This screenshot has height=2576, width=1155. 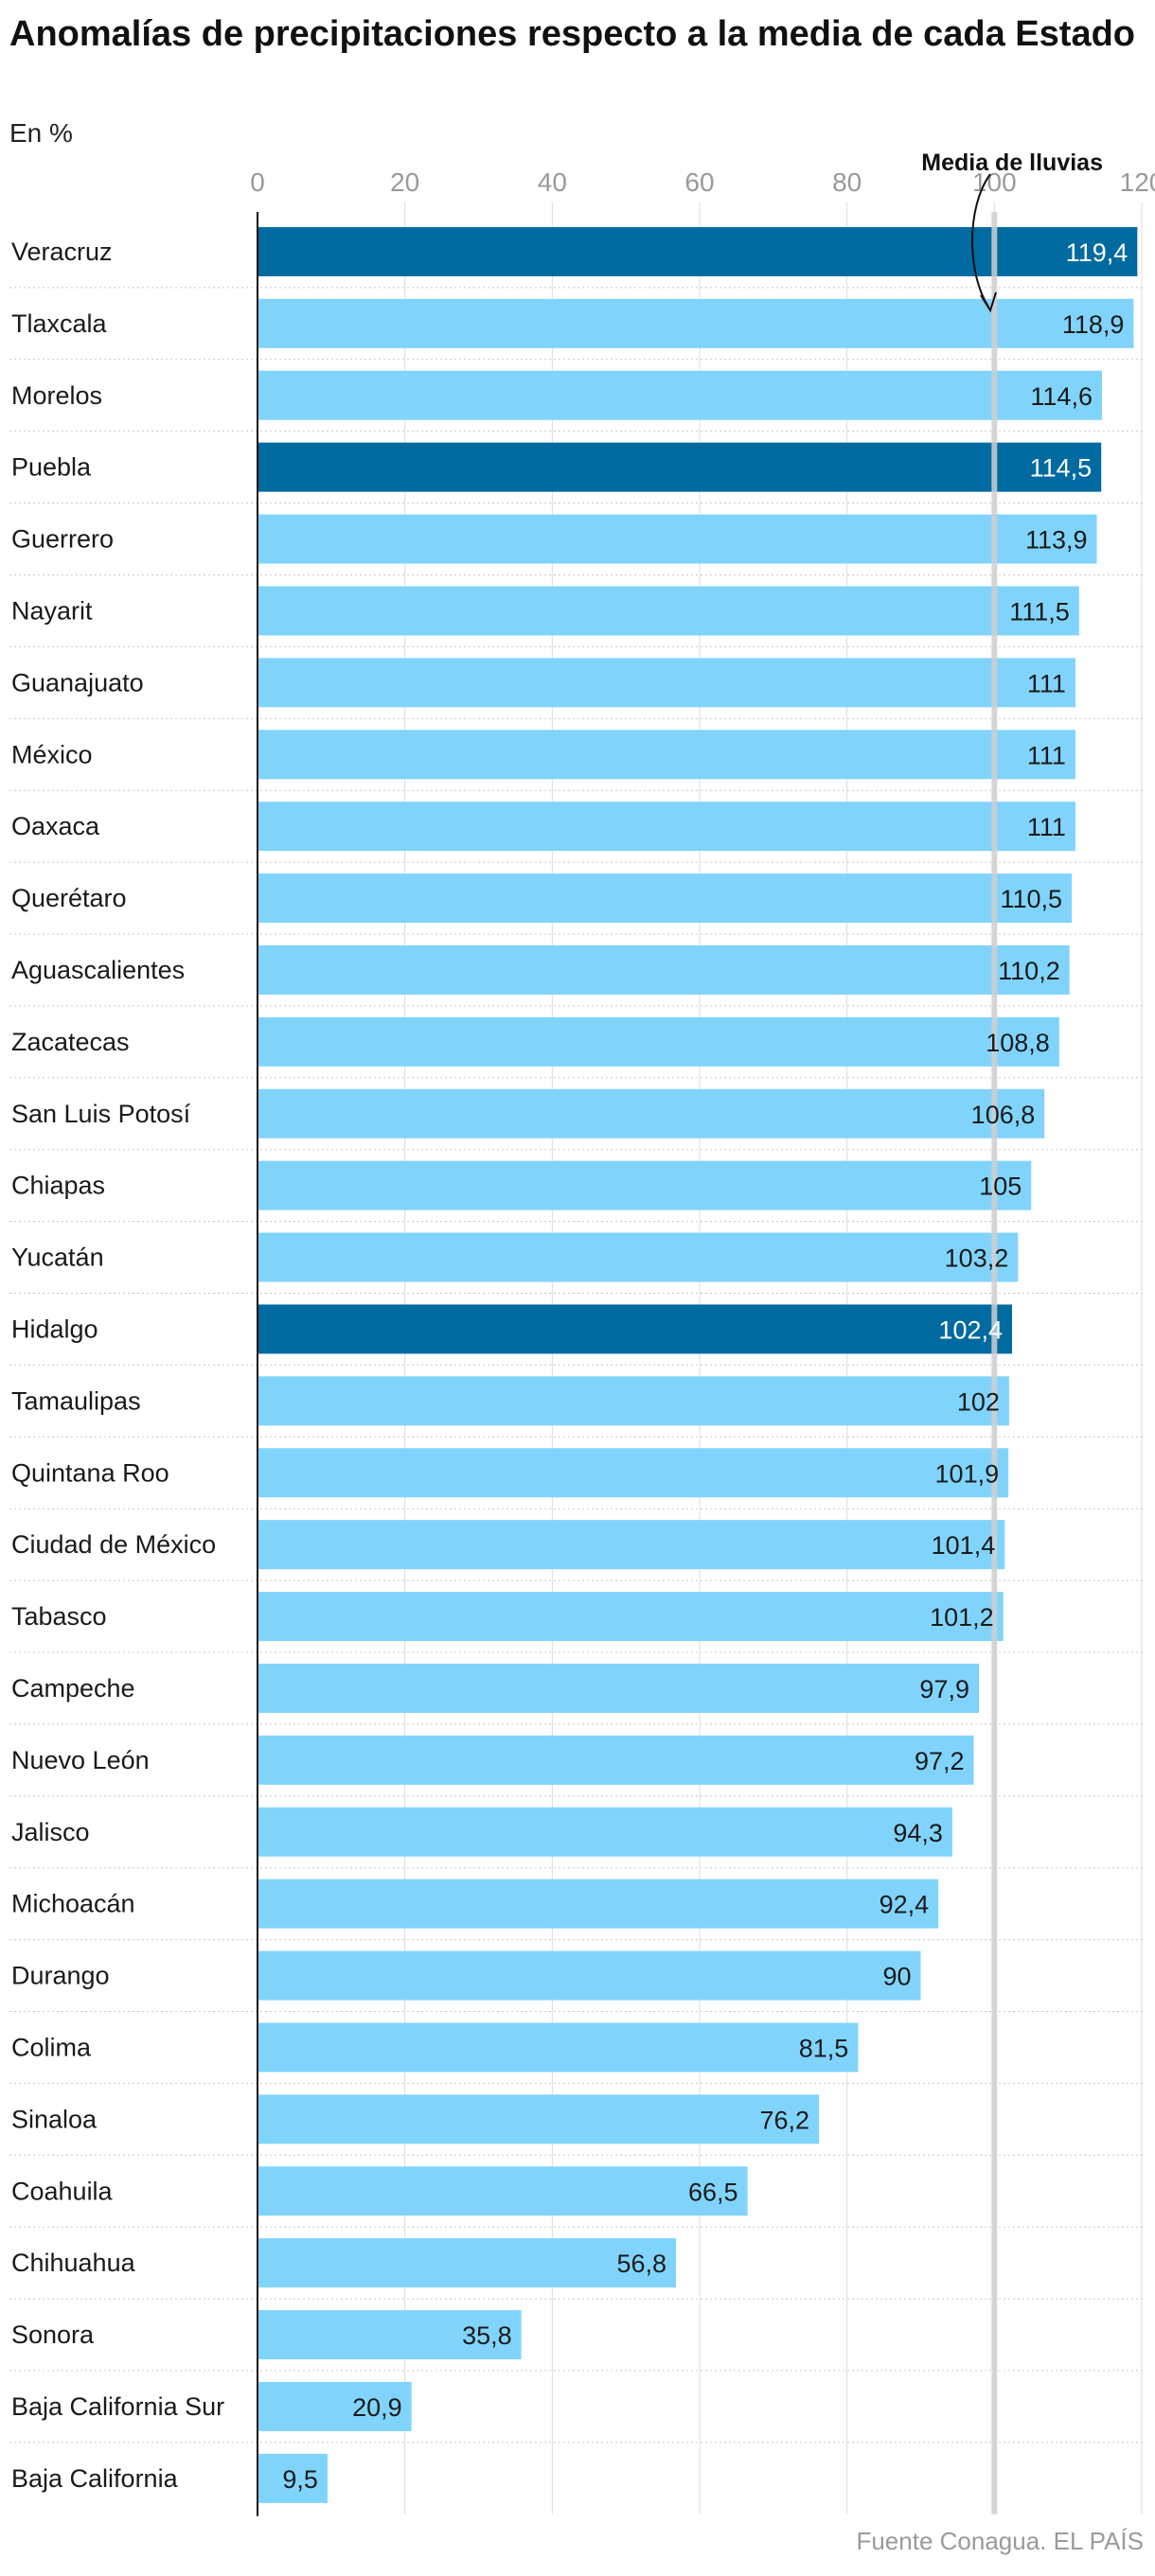 What do you see at coordinates (62, 539) in the screenshot?
I see `category-label: Guerrero` at bounding box center [62, 539].